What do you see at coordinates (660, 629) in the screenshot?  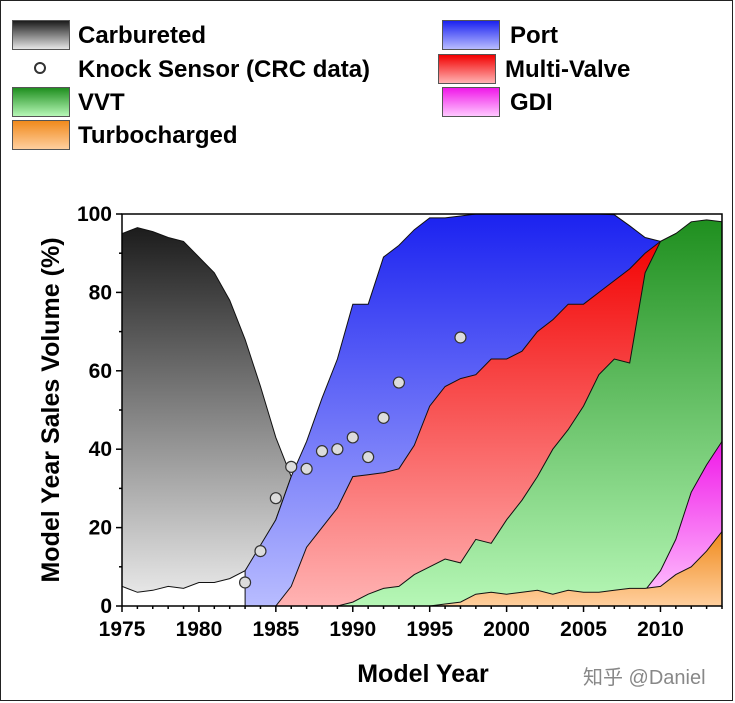 I see `x-tick-label: 2010` at bounding box center [660, 629].